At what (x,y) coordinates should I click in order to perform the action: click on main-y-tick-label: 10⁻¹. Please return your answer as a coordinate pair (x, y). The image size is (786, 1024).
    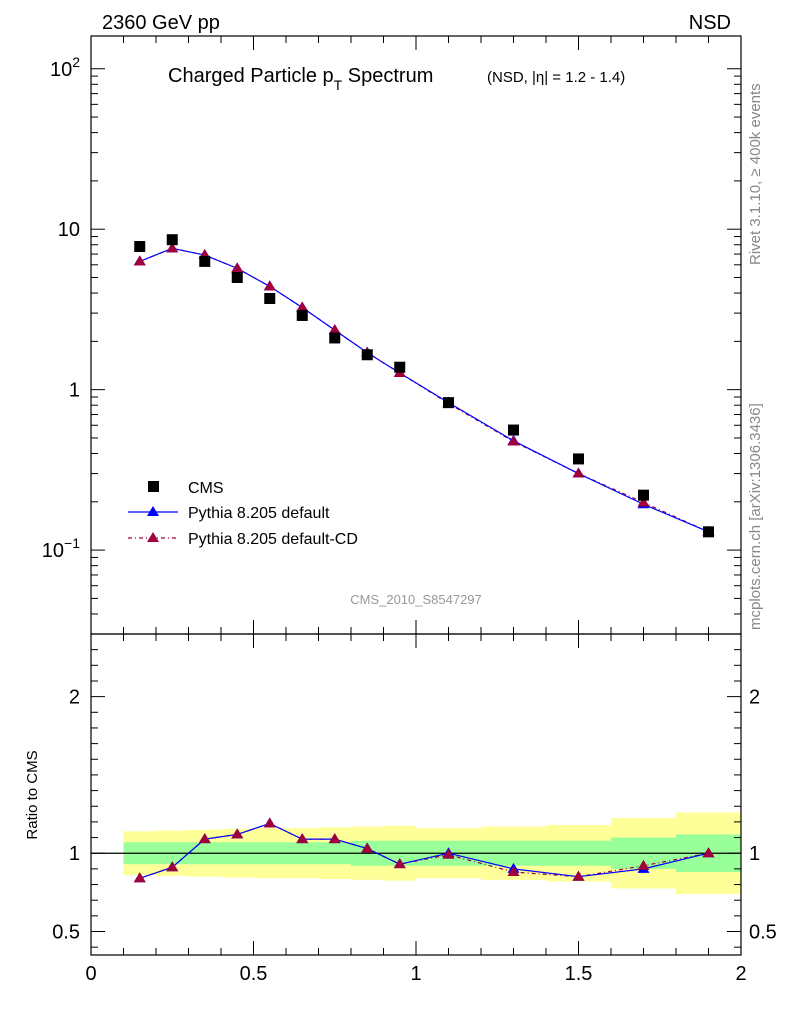
    Looking at the image, I should click on (61, 548).